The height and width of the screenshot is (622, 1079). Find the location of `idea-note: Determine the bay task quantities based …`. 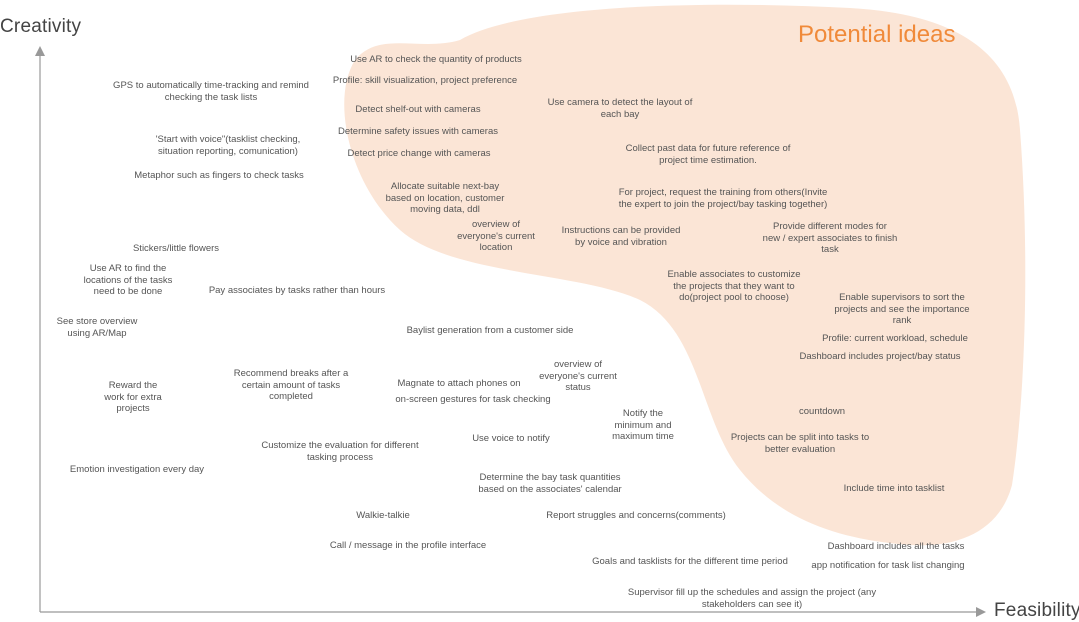

idea-note: Determine the bay task quantities based … is located at coordinates (550, 483).